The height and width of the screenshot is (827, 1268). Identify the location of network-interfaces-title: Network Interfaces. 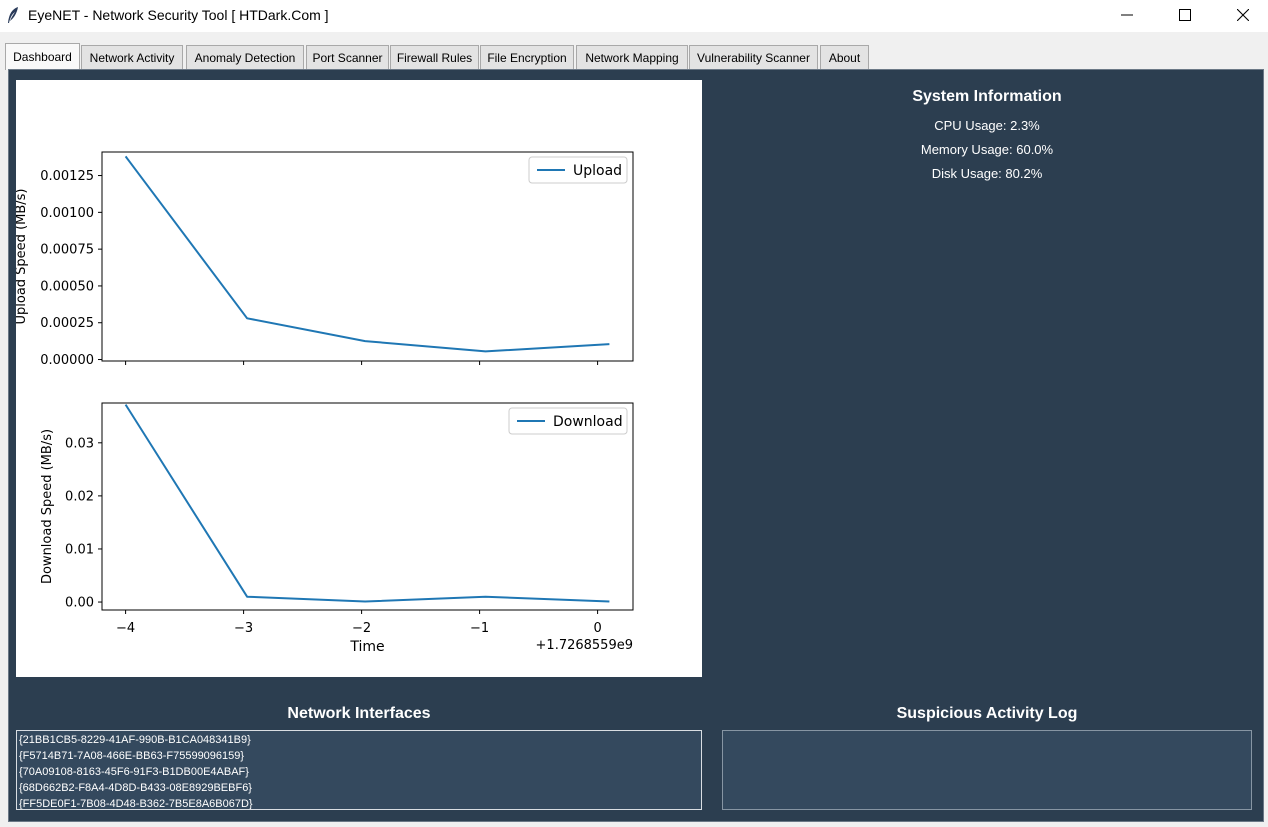
(359, 713).